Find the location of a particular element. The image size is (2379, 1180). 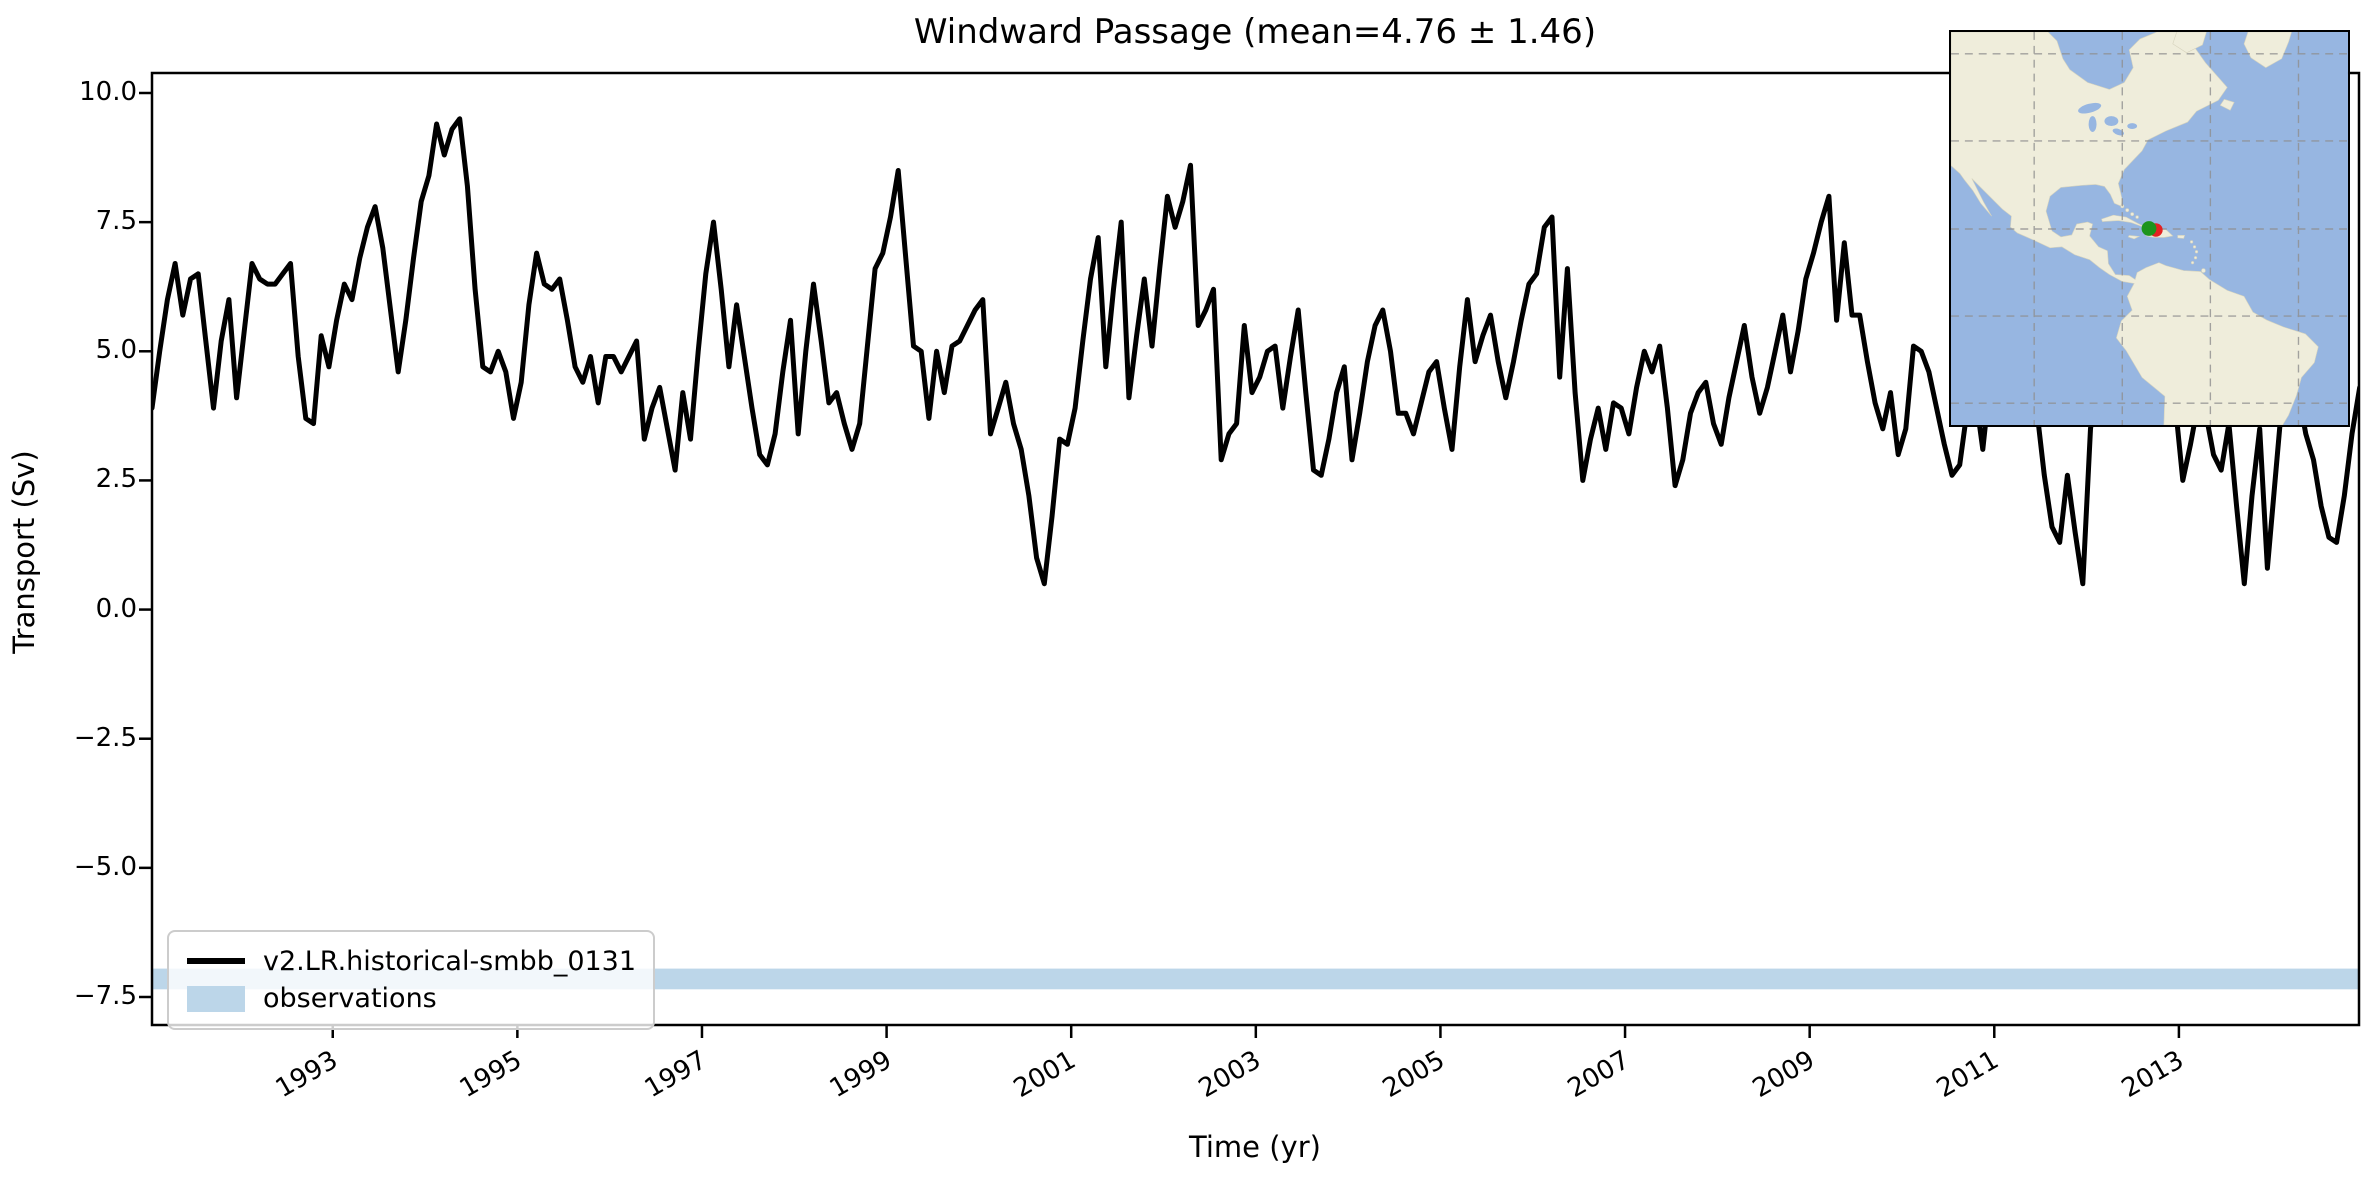

map-lakes is located at coordinates (2108, 119).